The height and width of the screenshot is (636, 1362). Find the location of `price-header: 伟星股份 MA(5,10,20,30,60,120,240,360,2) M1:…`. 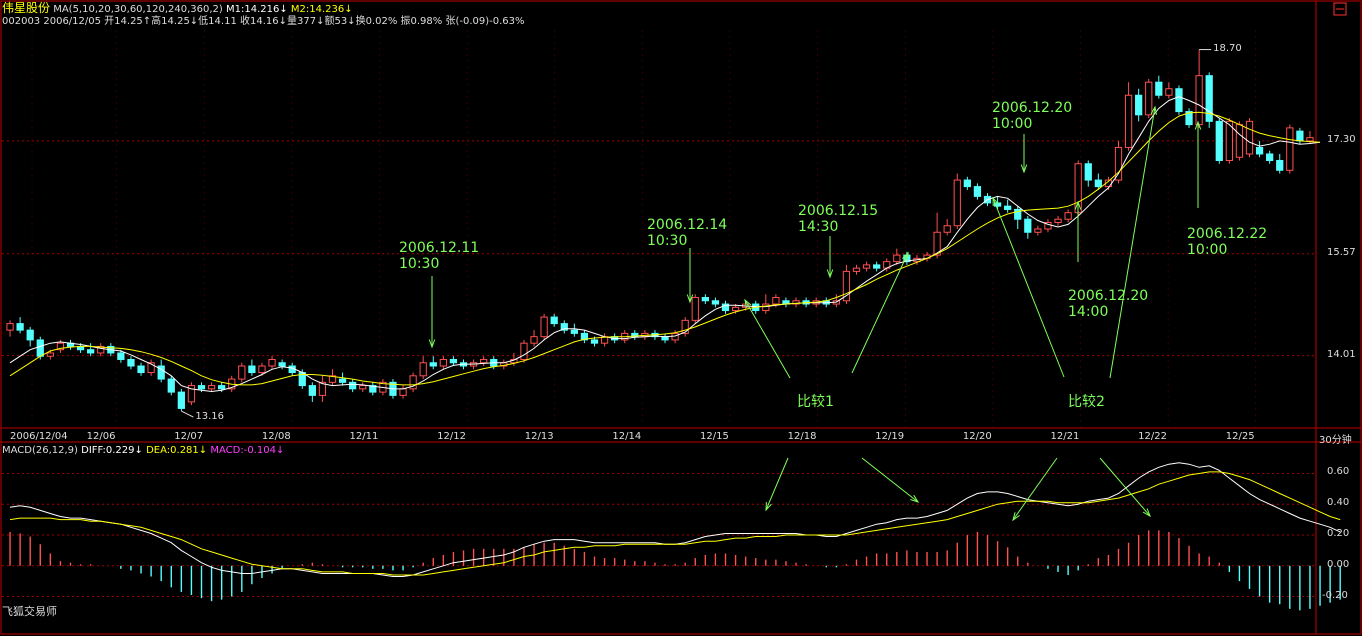

price-header: 伟星股份 MA(5,10,20,30,60,120,240,360,2) M1:… is located at coordinates (177, 9).